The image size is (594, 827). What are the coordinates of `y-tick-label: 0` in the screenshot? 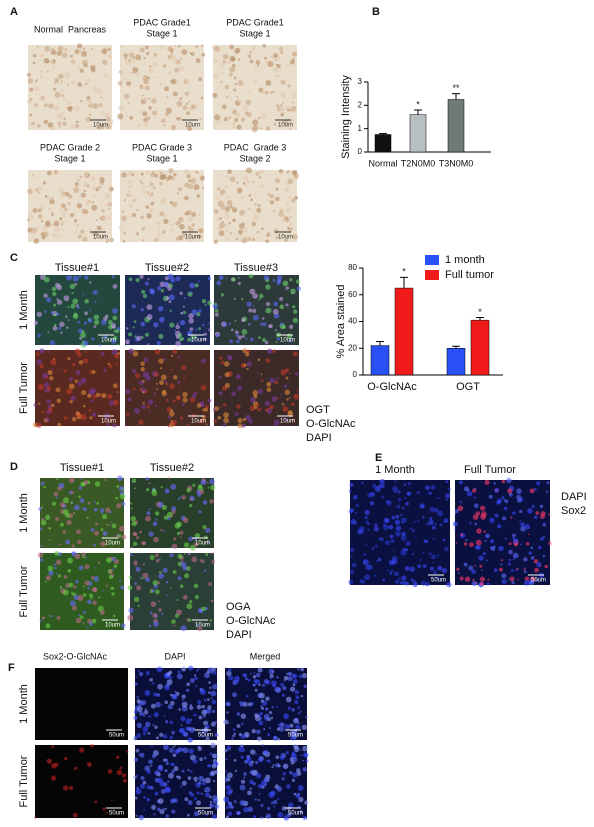 It's located at (360, 151).